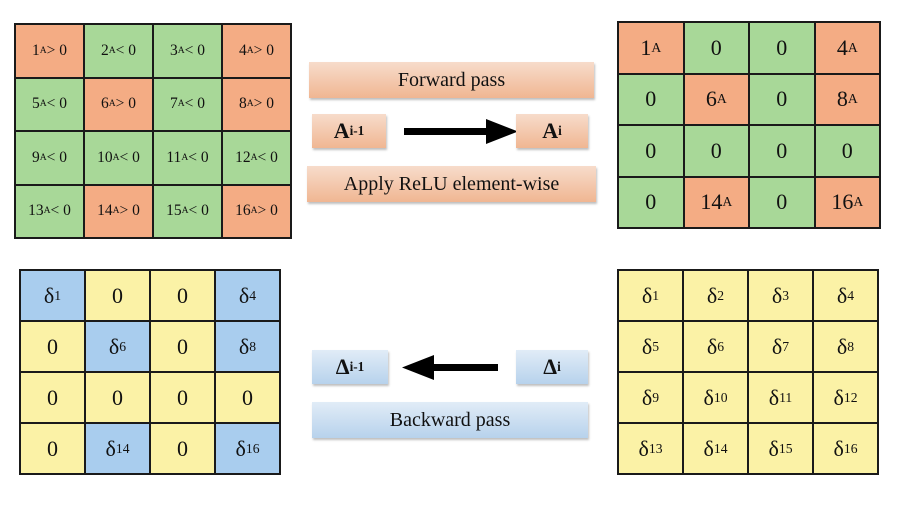  What do you see at coordinates (242, 50) in the screenshot?
I see `cell-index: 4` at bounding box center [242, 50].